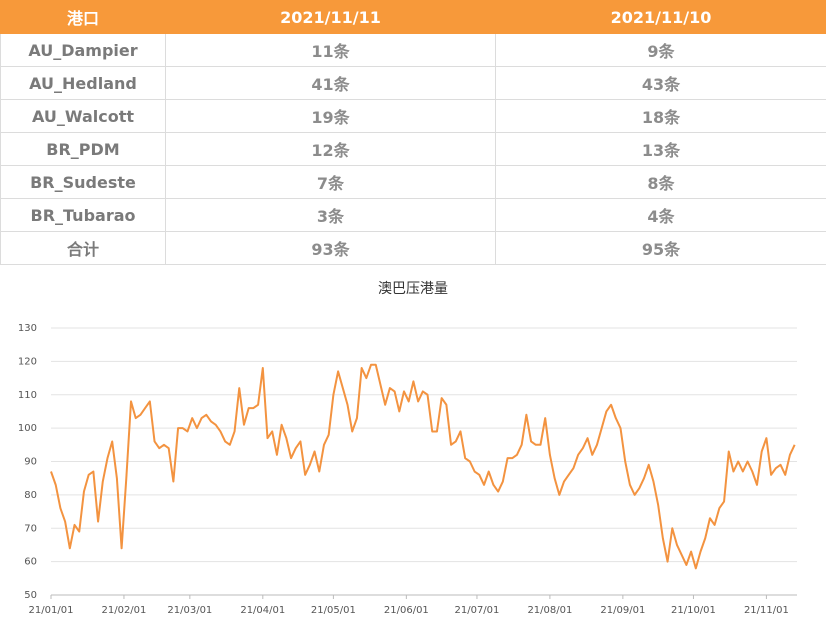  Describe the element at coordinates (83, 149) in the screenshot. I see `table-cell: BR_PDM` at that location.